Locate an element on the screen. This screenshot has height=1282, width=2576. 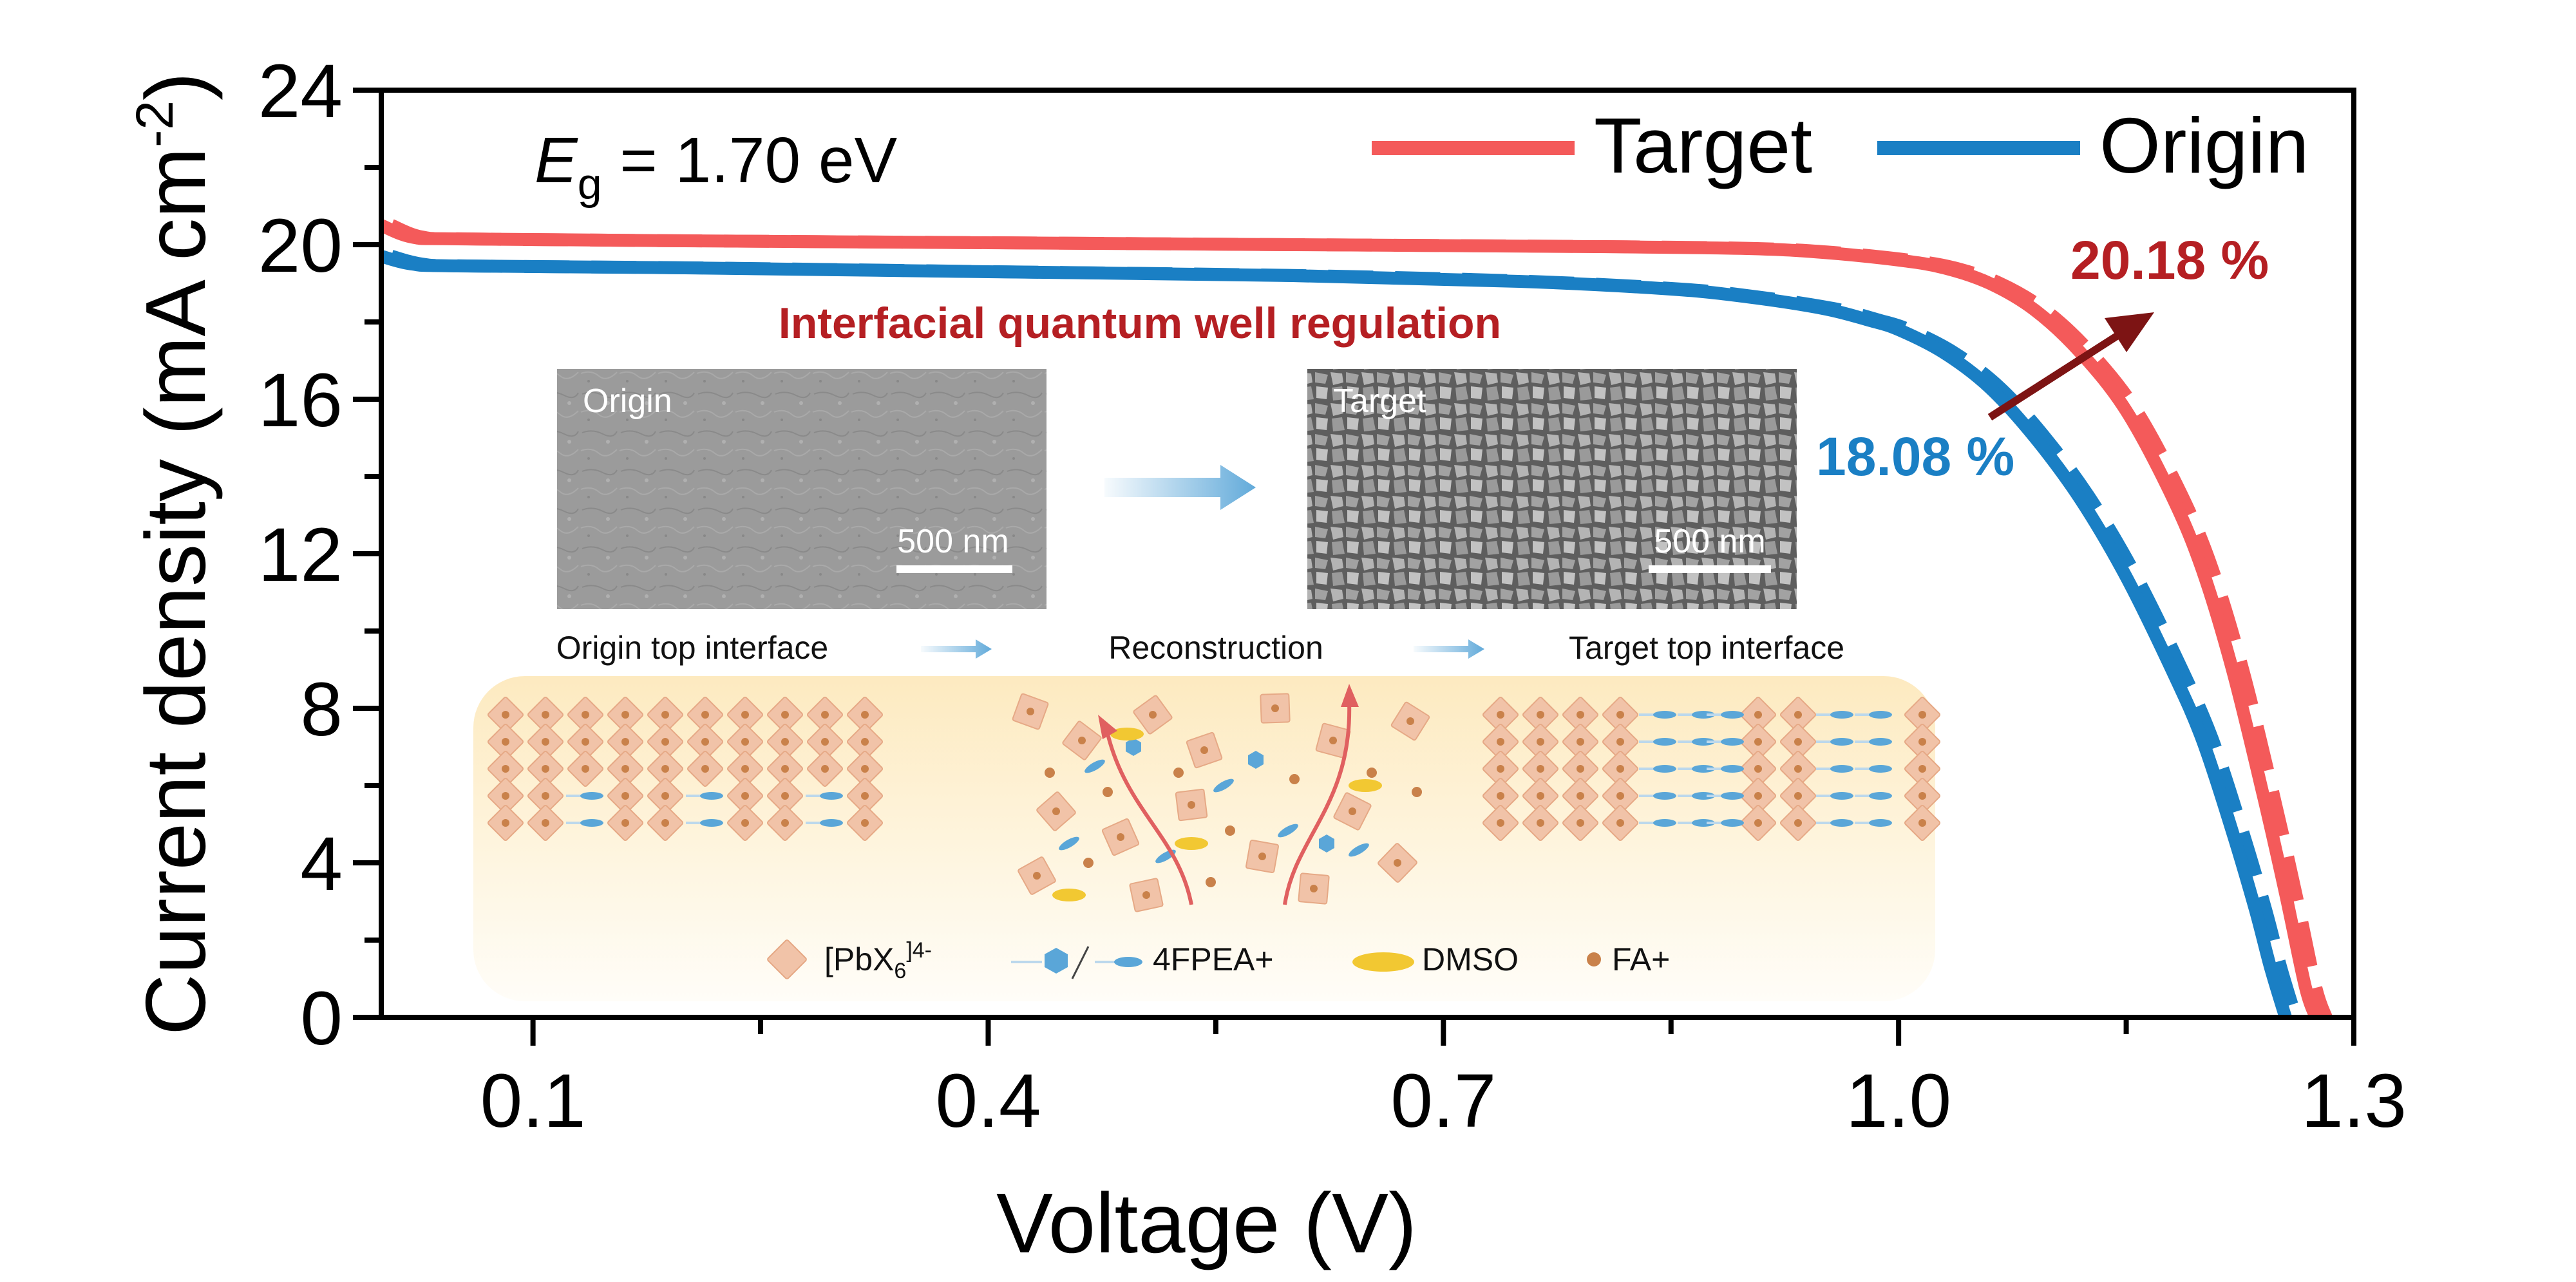
escape-arrow-right is located at coordinates (1350, 695).